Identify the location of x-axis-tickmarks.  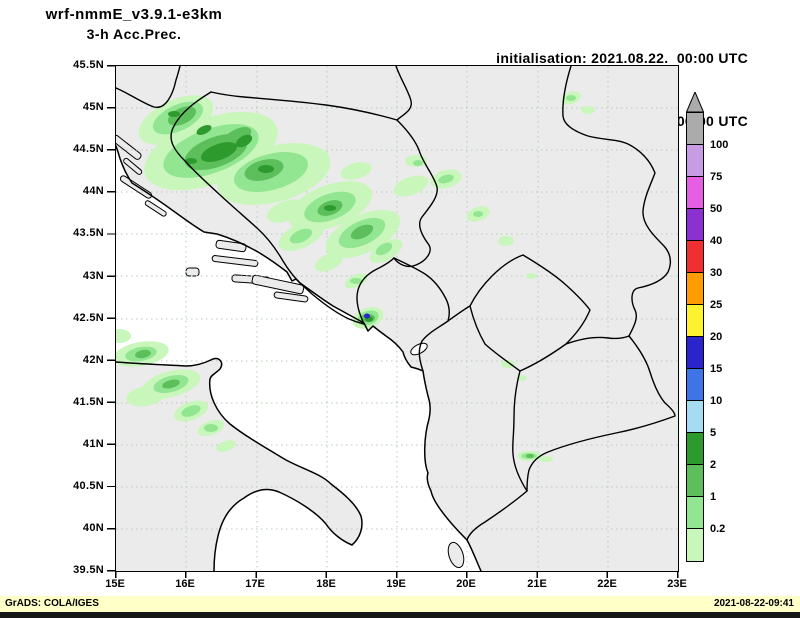
(397, 574).